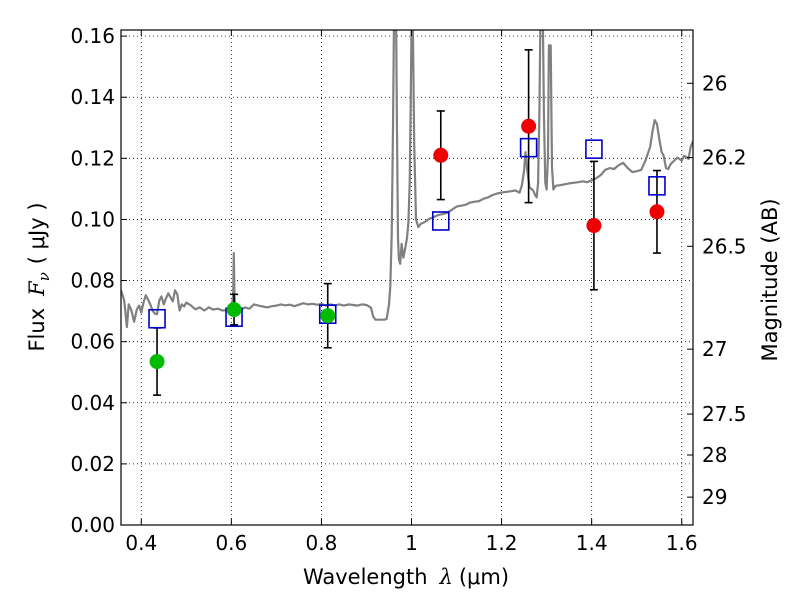  I want to click on y-tick-label: 0.02, so click(92, 464).